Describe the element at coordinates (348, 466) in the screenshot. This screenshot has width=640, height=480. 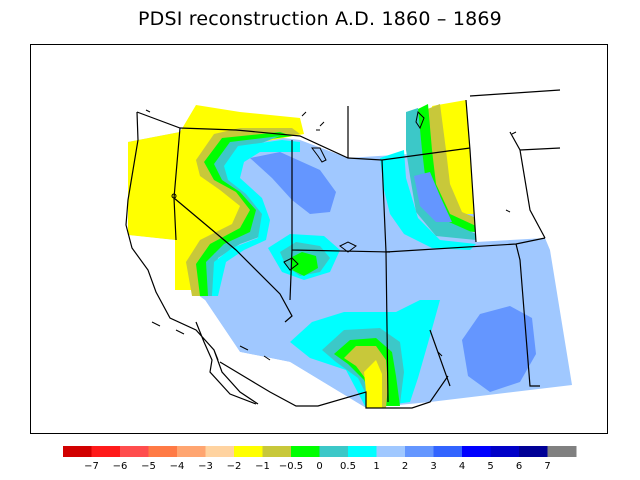
I see `colorbar-label: 0.5` at that location.